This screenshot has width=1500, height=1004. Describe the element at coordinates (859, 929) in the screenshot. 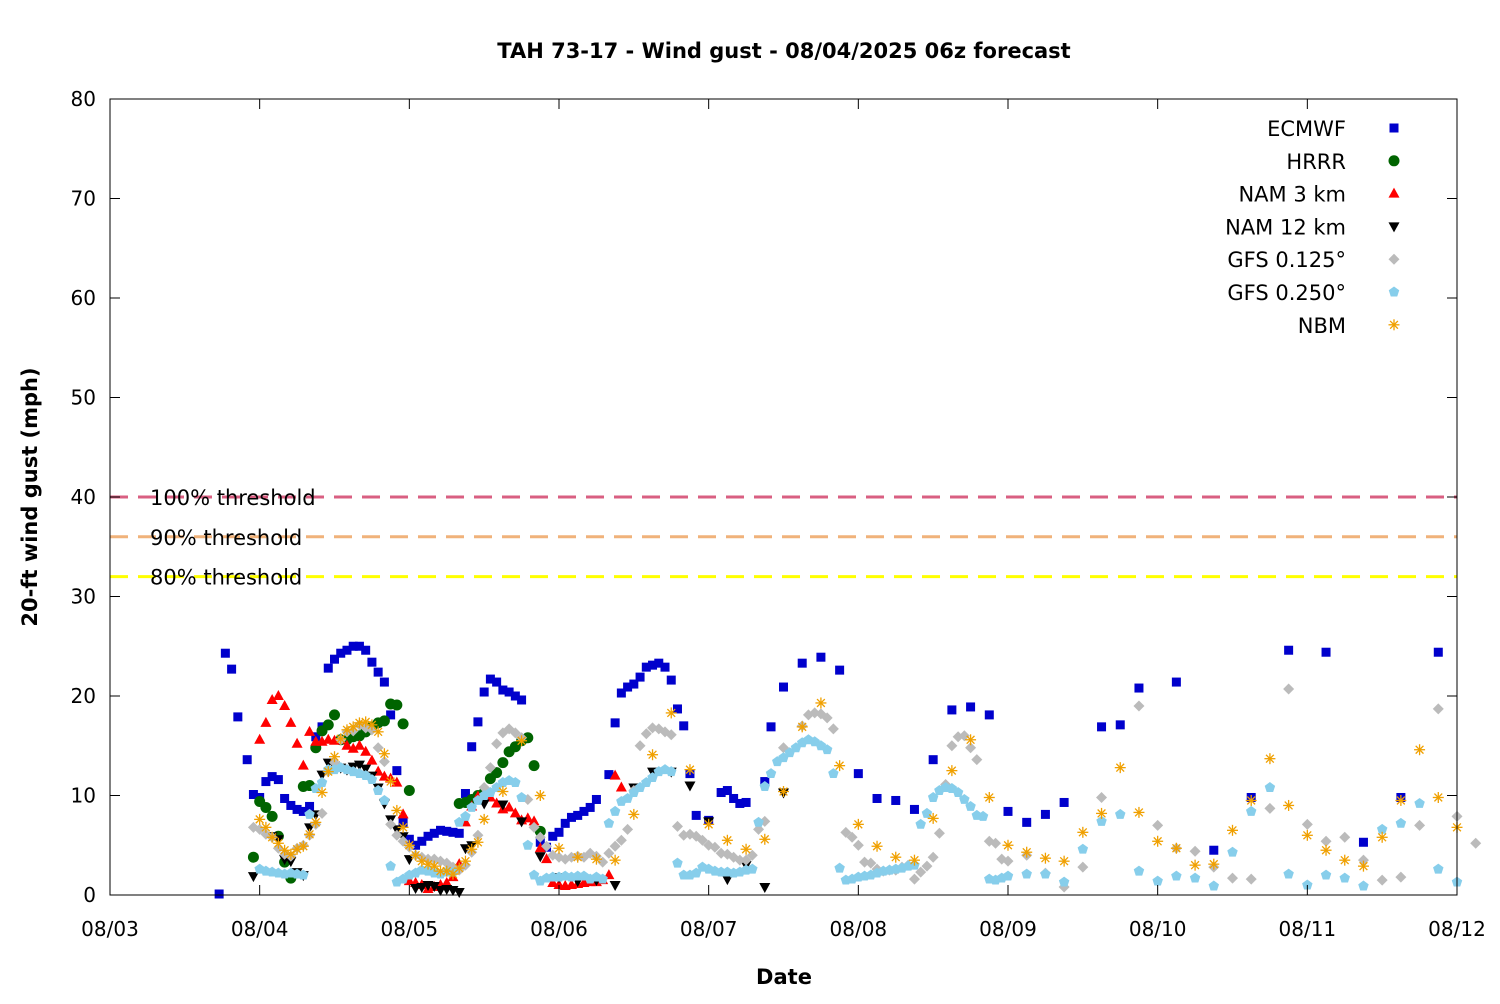

I see `x-tick-label: 08/08` at that location.